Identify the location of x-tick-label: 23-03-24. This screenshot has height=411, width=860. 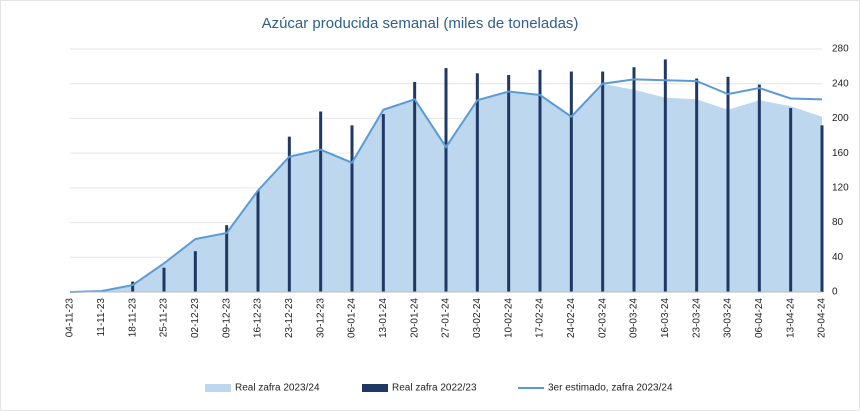
(696, 318).